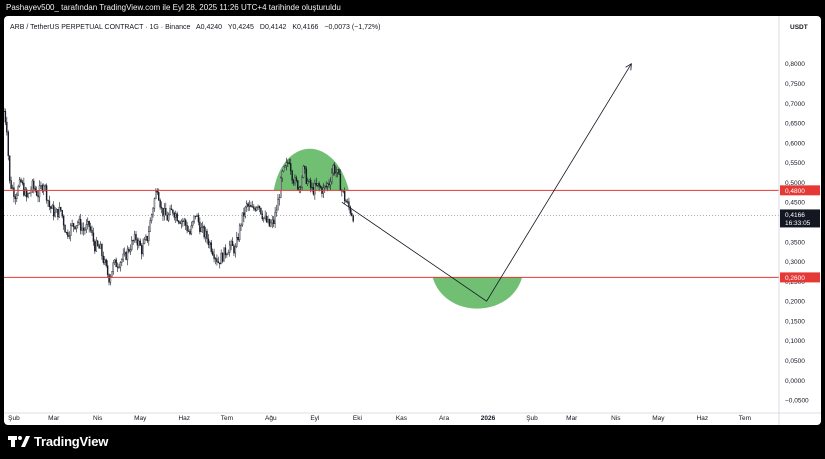  I want to click on level-price-tag-label: 0,2600, so click(795, 278).